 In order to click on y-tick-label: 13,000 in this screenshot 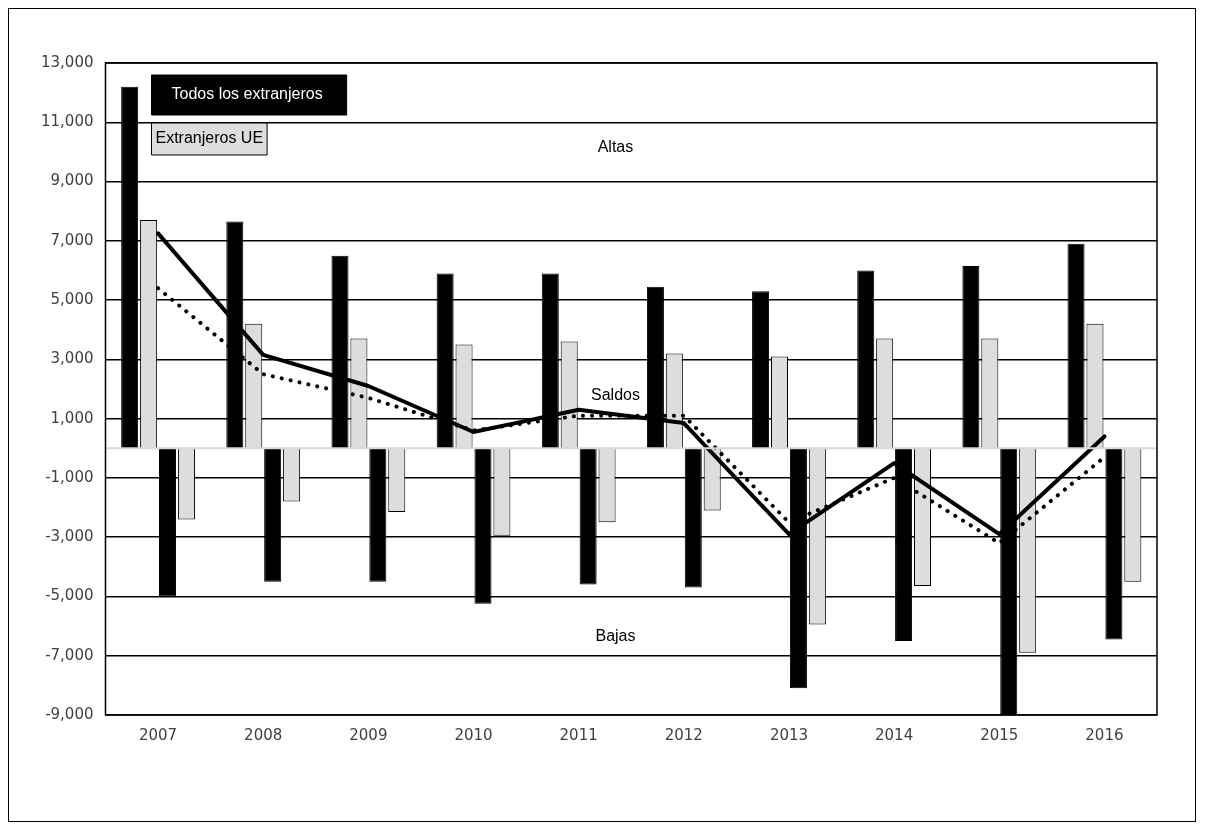, I will do `click(67, 61)`.